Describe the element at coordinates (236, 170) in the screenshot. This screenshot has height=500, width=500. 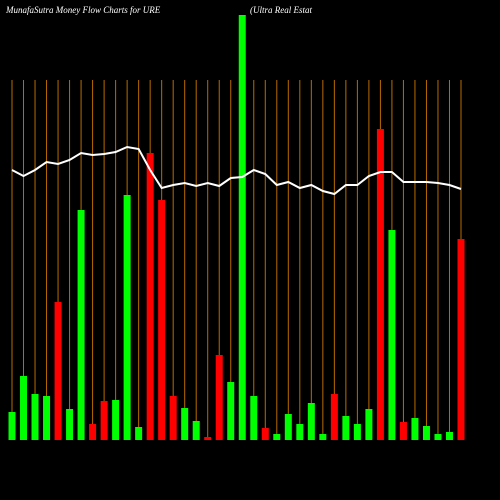
I see `price-line` at that location.